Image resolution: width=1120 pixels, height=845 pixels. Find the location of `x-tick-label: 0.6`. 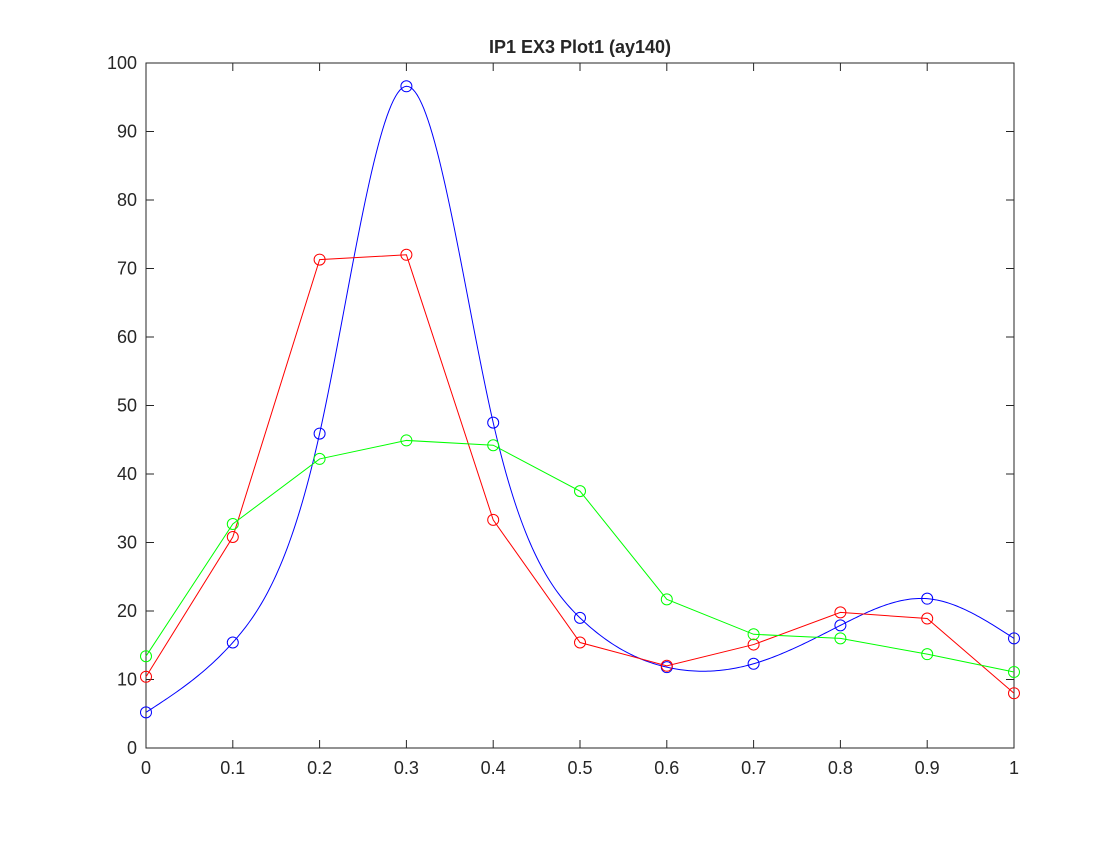

x-tick-label: 0.6 is located at coordinates (666, 768).